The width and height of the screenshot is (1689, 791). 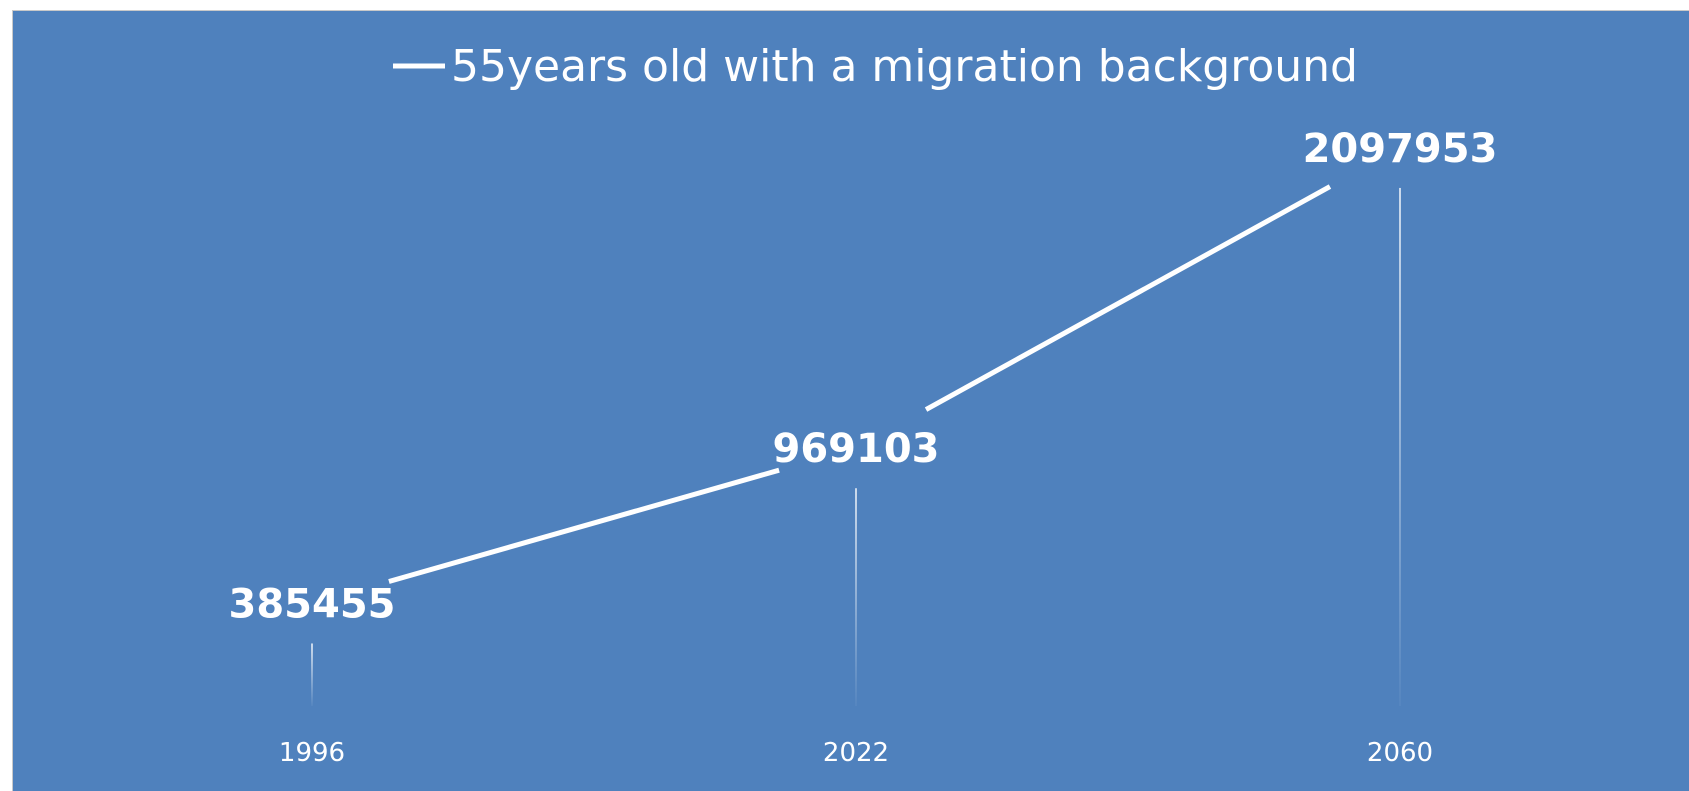 I want to click on x-tick-label-2022: 2022, so click(x=856, y=753).